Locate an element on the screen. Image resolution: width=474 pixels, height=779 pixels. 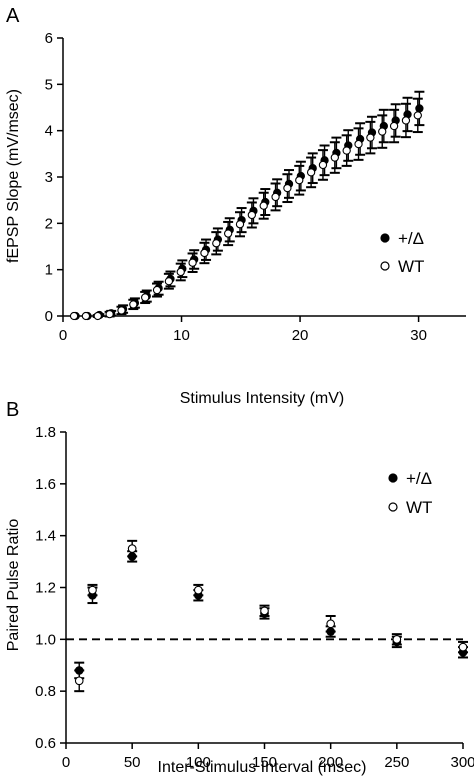
panel-b-y-tick-label: 1.0 is located at coordinates (45, 639).